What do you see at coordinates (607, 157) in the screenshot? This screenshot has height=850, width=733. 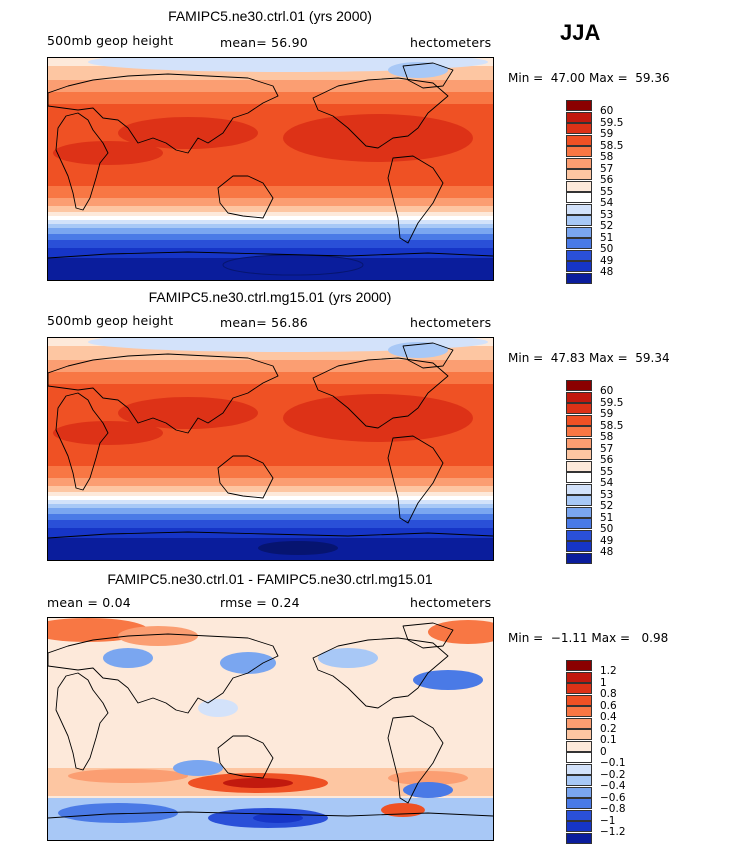 I see `colorbar-label: 58` at bounding box center [607, 157].